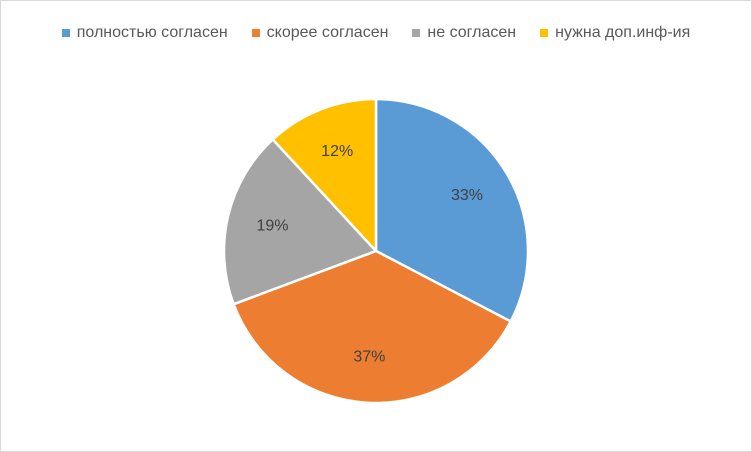 The image size is (752, 452). I want to click on legend-item-3: не согласен, so click(464, 33).